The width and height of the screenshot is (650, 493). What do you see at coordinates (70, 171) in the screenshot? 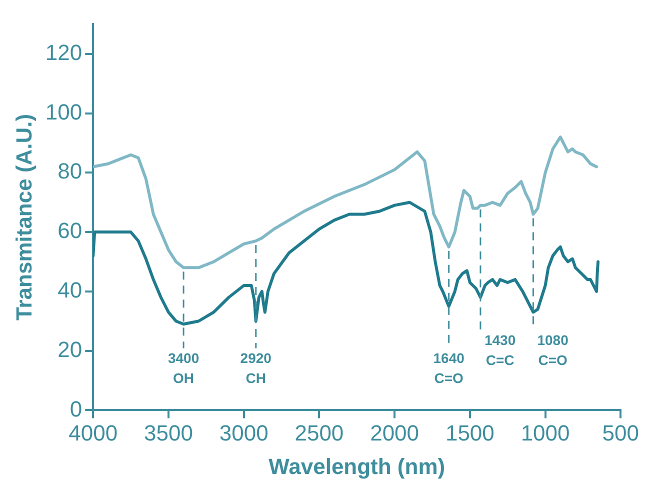
I see `y-tick-label: 80` at bounding box center [70, 171].